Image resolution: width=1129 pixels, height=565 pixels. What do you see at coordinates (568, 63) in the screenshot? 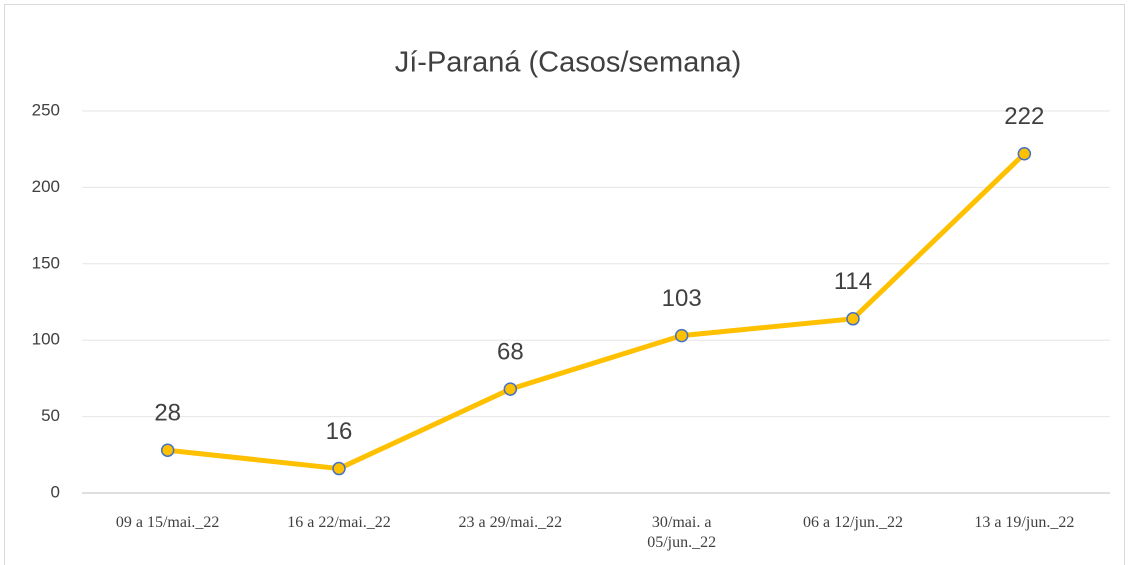
I see `chart-title: Jí-Paraná (Casos/semana)` at bounding box center [568, 63].